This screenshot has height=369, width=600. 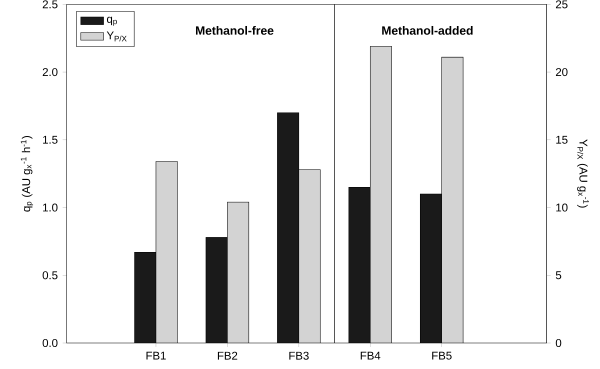 I want to click on y-axis-title: q$_{p}$ (AU g$_{x}$$^{-1}$ h$^{-1}$), so click(x=27, y=174).